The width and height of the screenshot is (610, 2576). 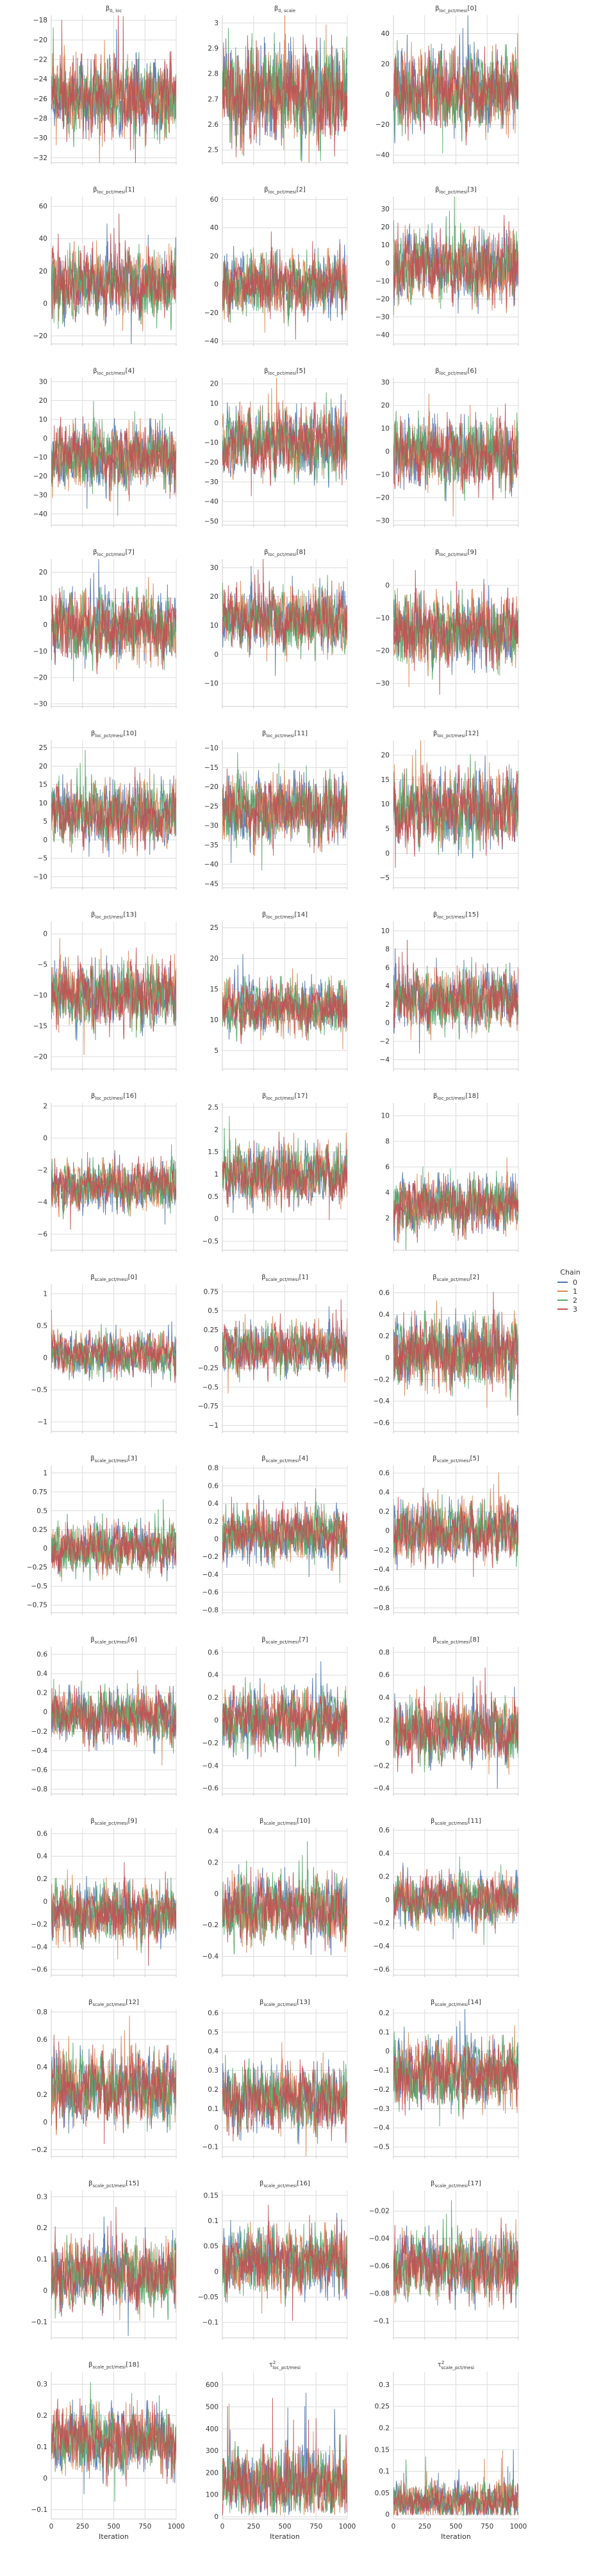 What do you see at coordinates (130, 371) in the screenshot?
I see `panel-title-index: [4]` at bounding box center [130, 371].